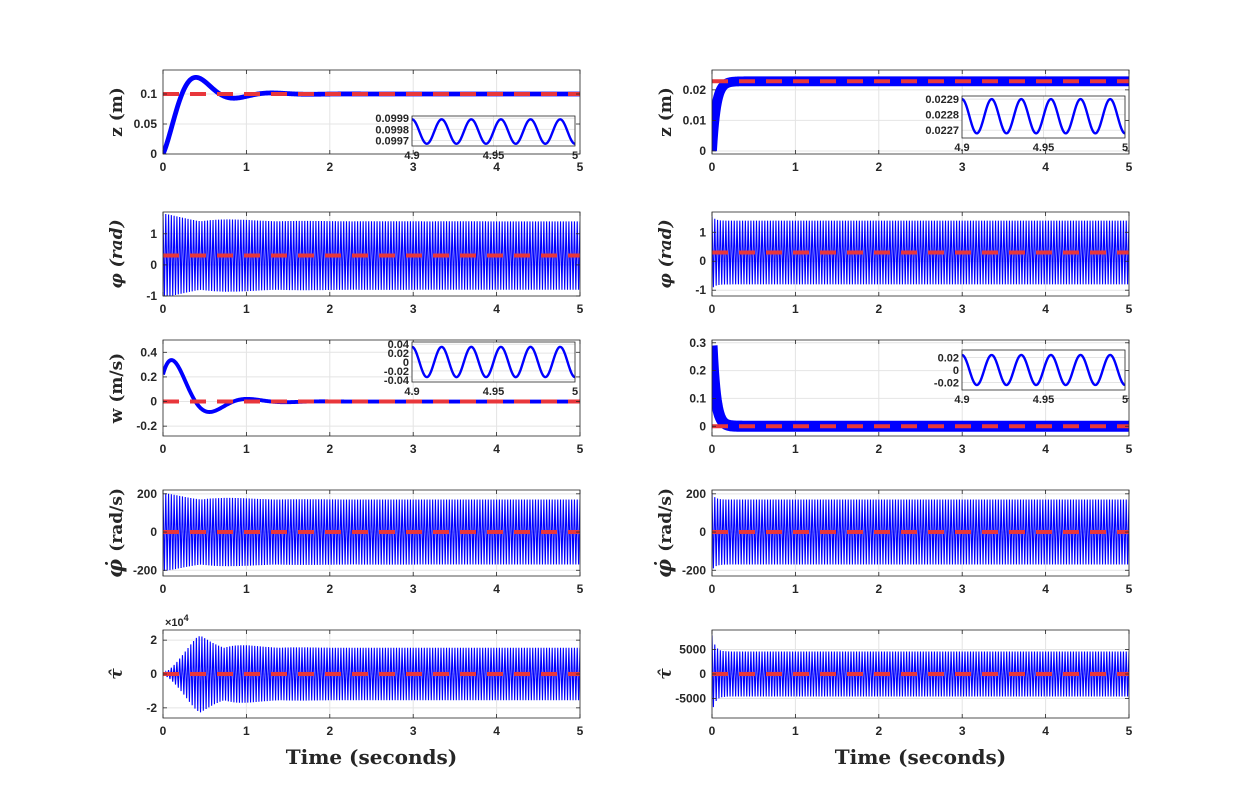 This screenshot has height=810, width=1250. I want to click on inset-y-tick-label: 0.04, so click(399, 345).